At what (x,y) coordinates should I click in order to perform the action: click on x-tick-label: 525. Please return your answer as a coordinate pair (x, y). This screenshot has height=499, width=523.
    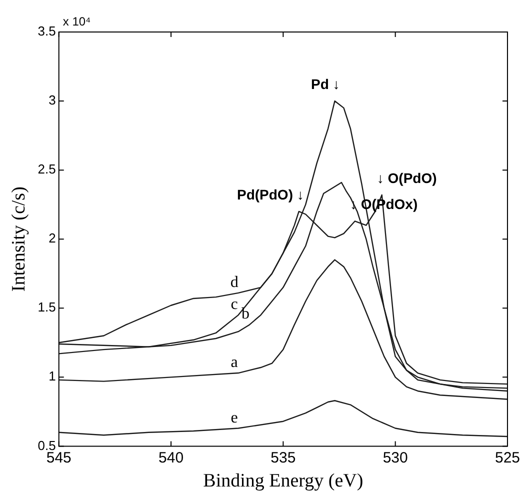
    Looking at the image, I should click on (507, 457).